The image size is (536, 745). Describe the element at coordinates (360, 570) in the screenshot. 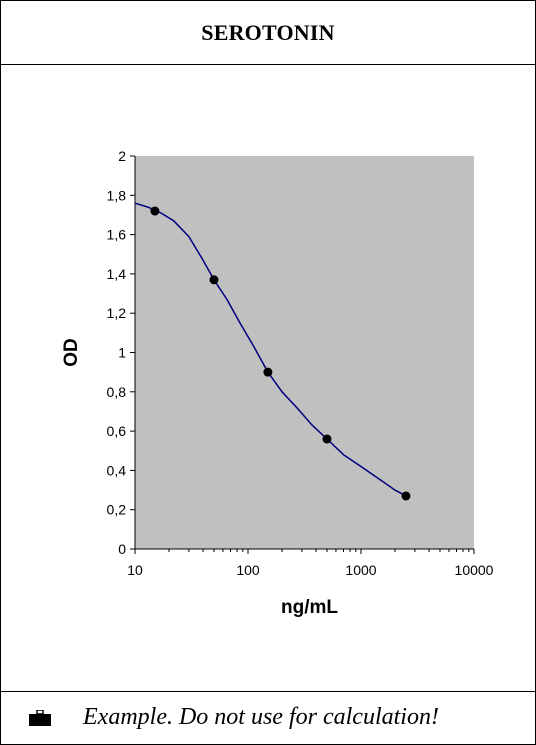

I see `x-tick-label: 1000` at that location.